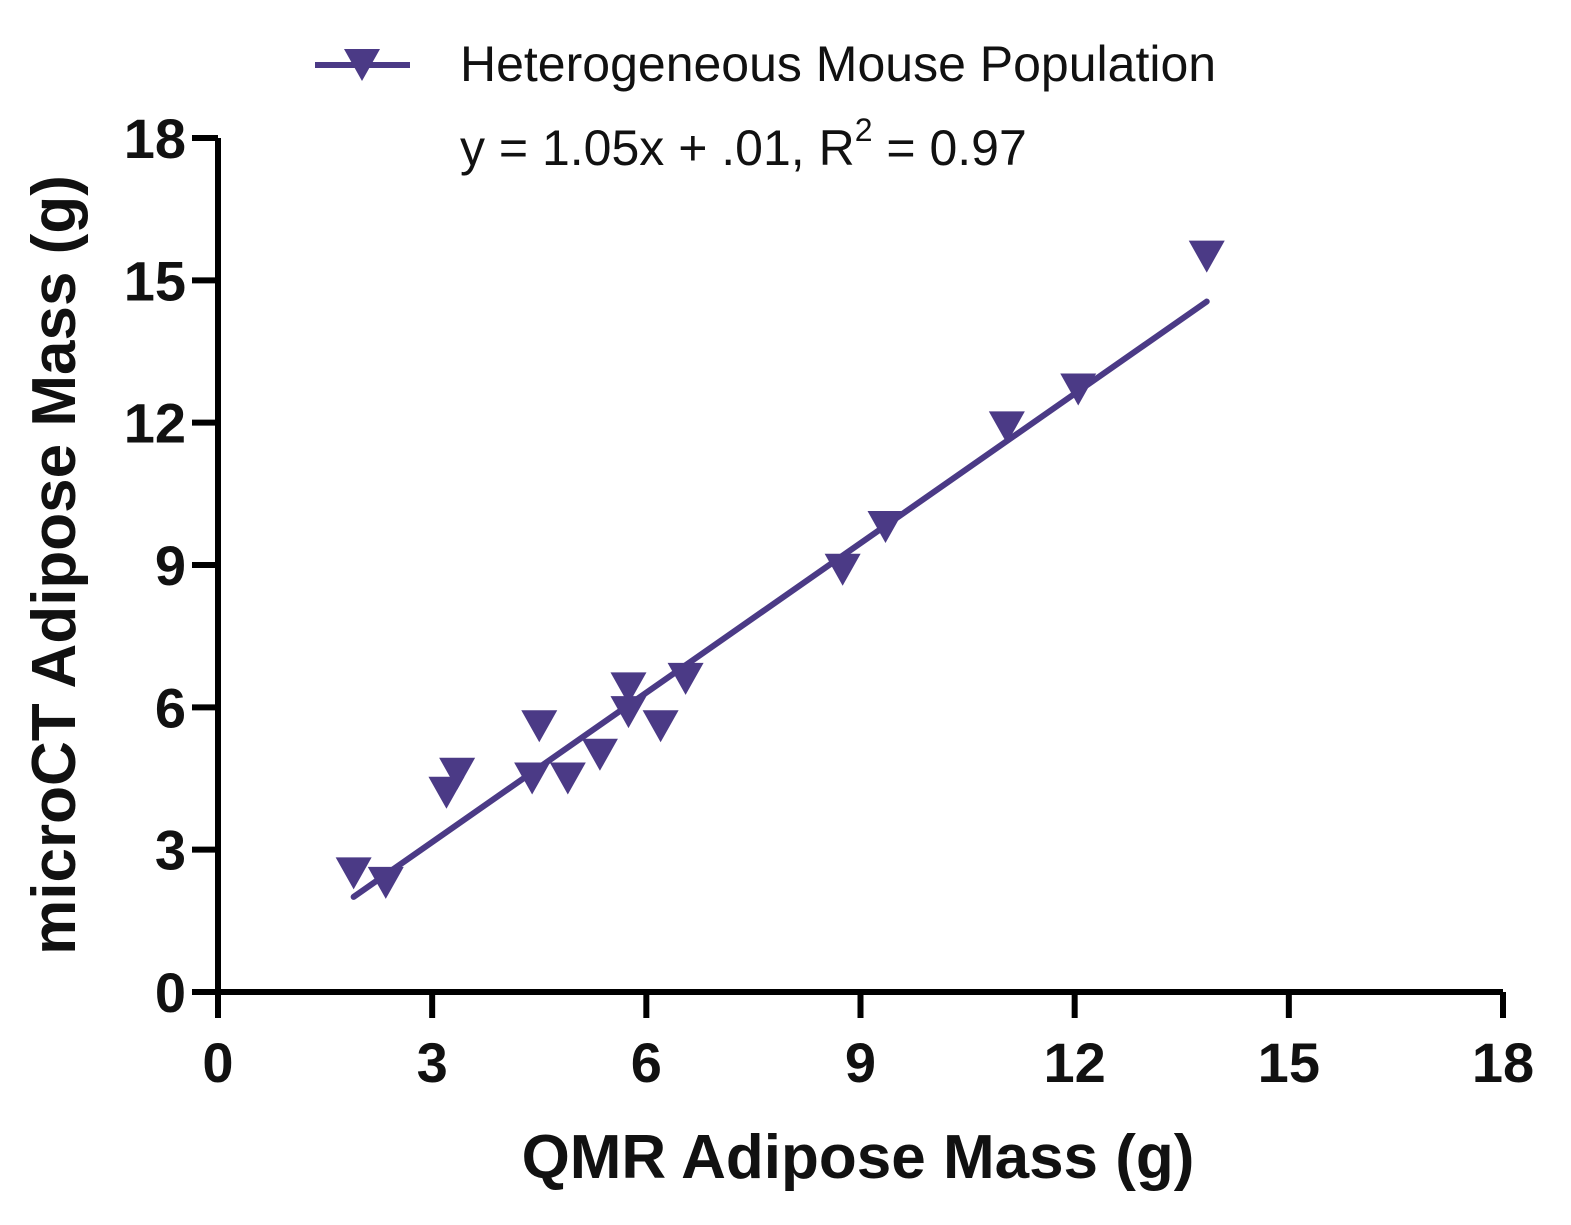  I want to click on x-tick-label: 6, so click(646, 1062).